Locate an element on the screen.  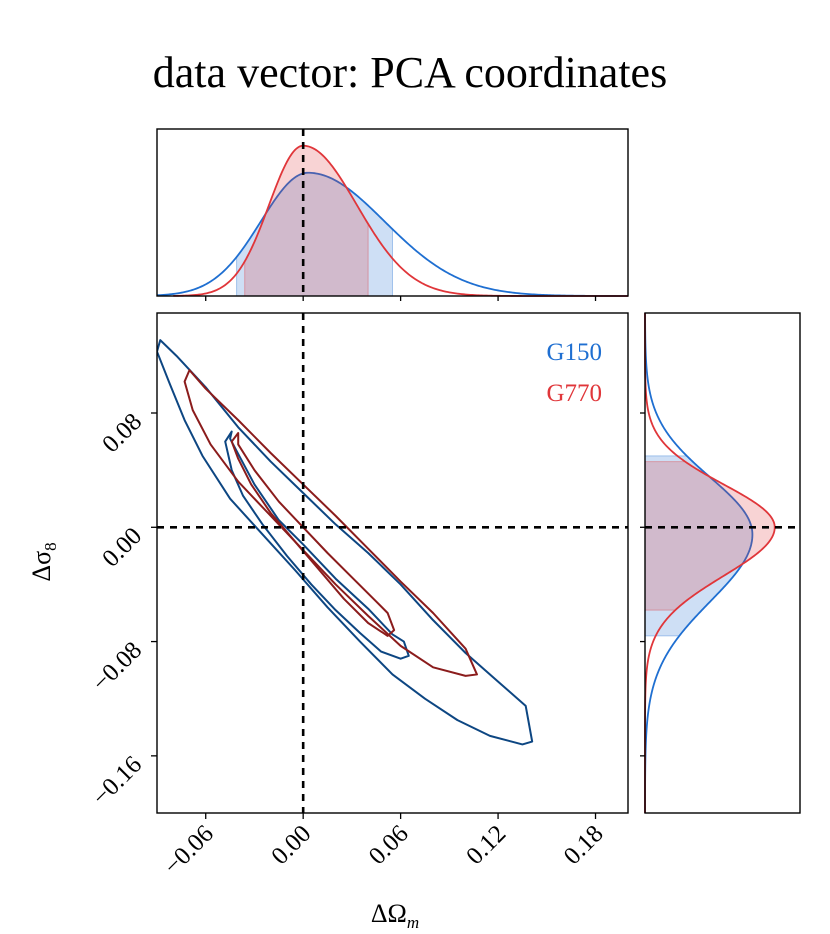
y-tick-label: 0.08 is located at coordinates (122, 433).